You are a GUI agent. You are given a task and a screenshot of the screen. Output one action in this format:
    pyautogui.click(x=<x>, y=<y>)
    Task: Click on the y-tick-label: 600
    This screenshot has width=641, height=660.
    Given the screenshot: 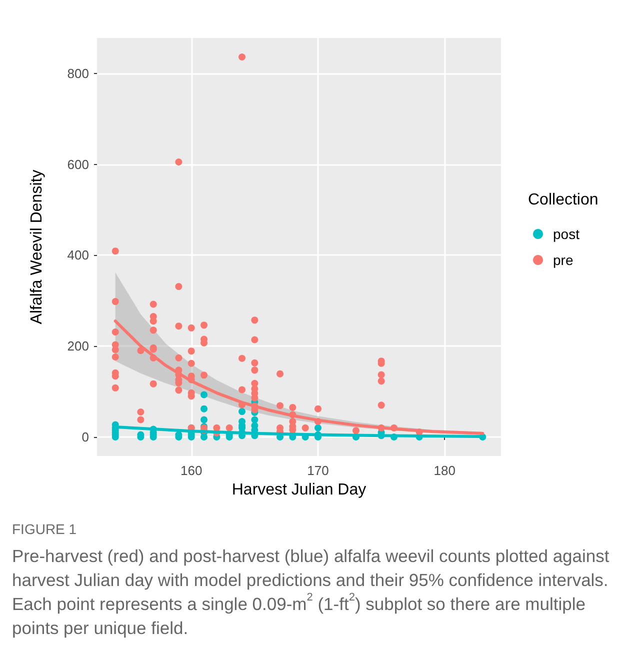 What is the action you would take?
    pyautogui.click(x=78, y=164)
    